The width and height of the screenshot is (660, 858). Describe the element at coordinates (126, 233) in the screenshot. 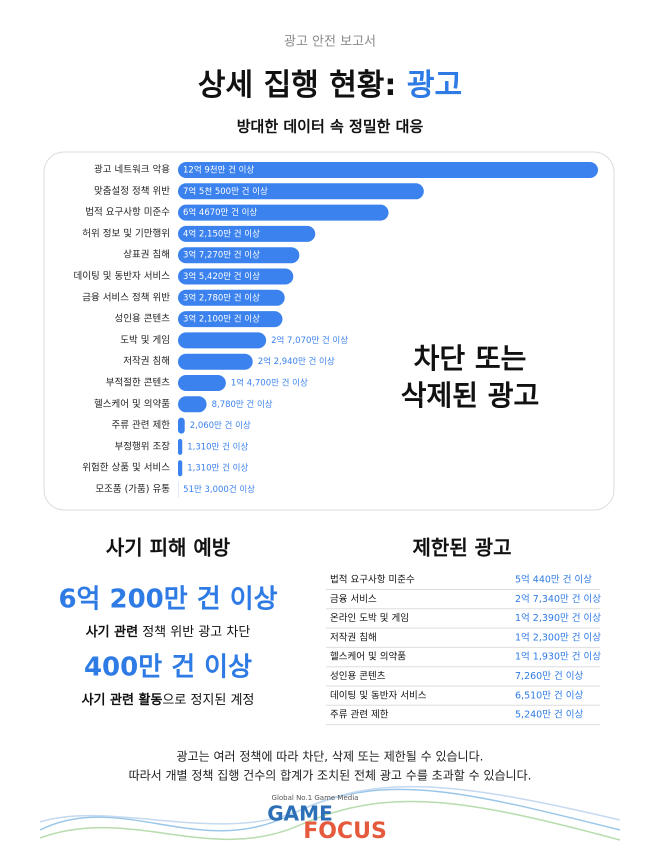

I see `category-label: 허위 정보 및 기만행위` at that location.